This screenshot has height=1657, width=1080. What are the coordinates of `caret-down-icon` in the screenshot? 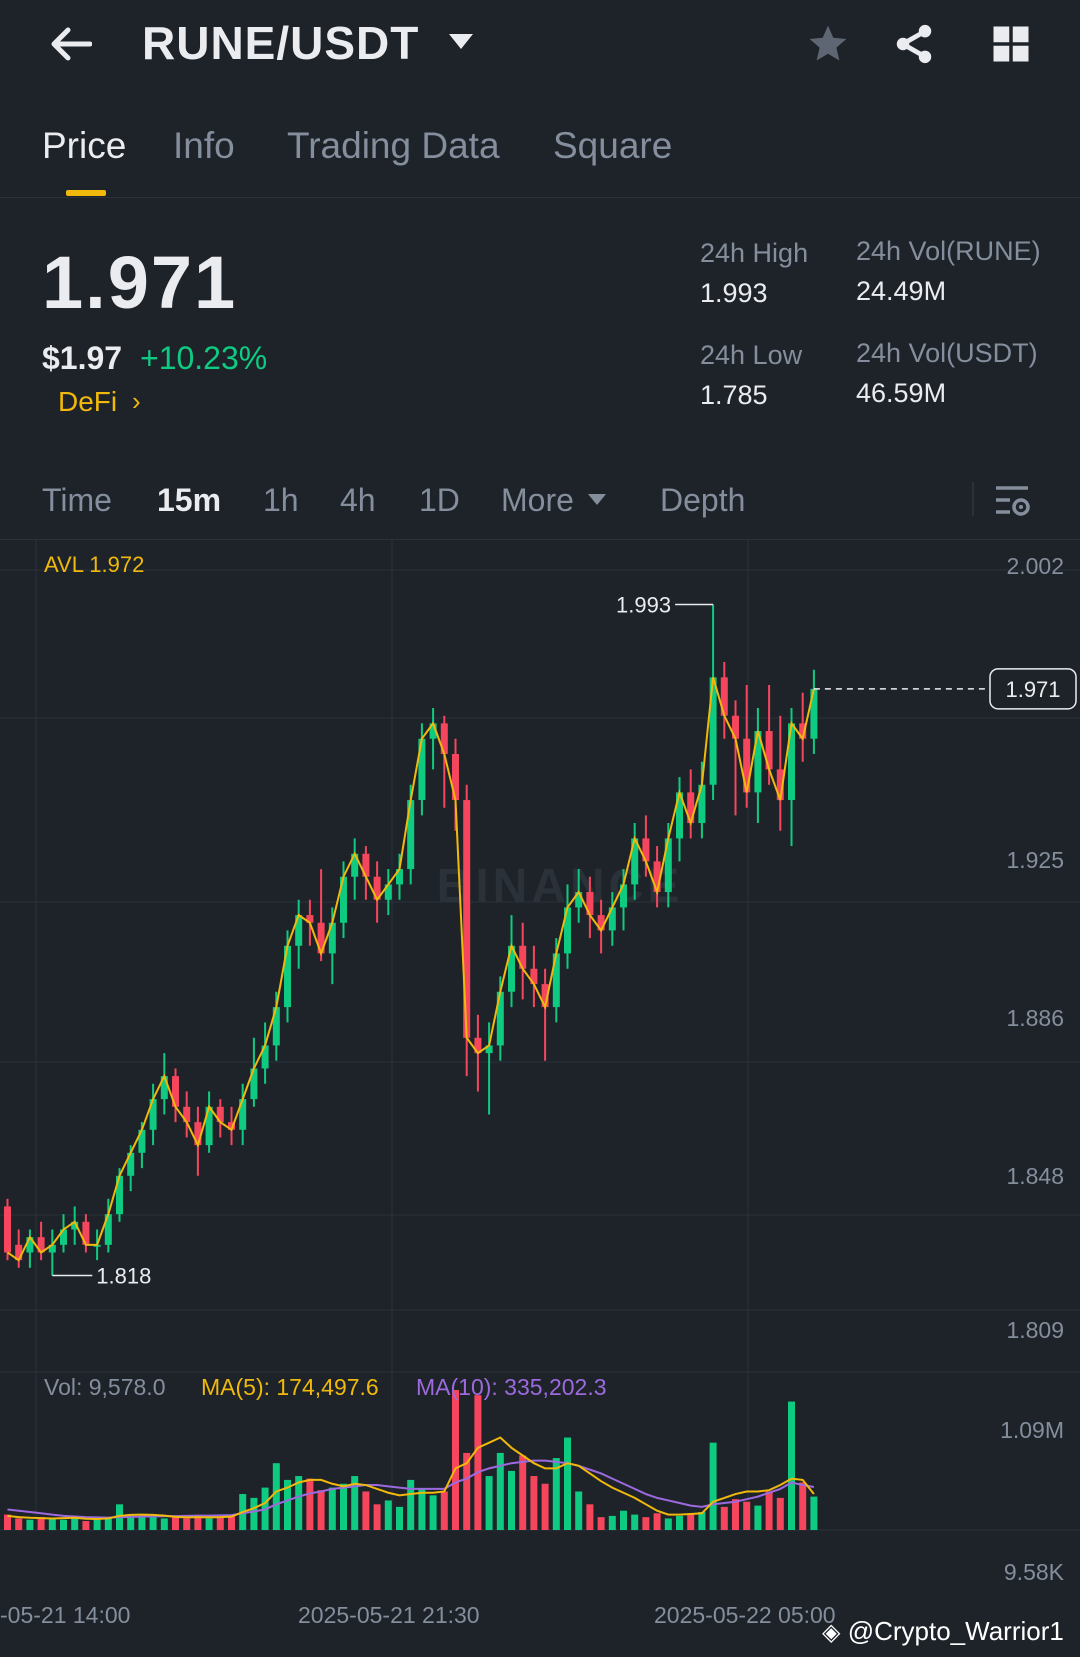 It's located at (461, 42).